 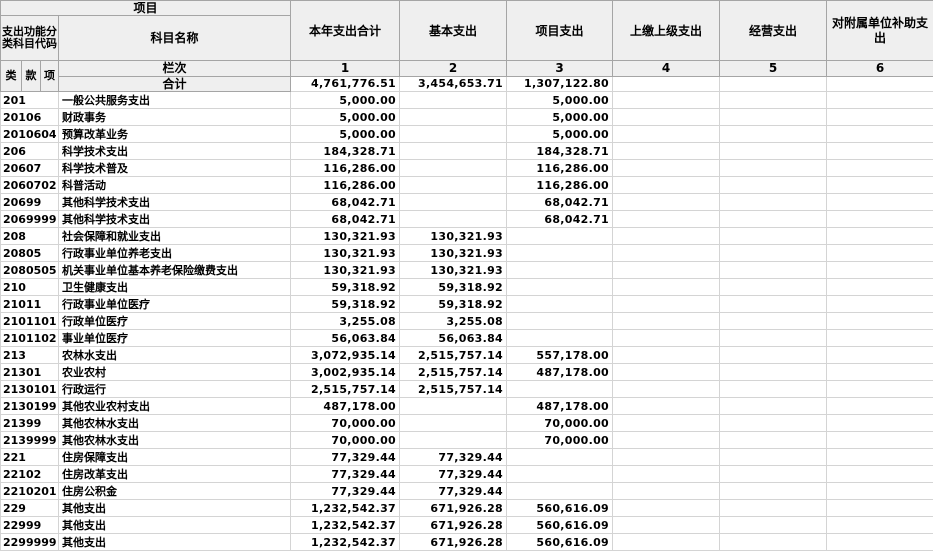 What do you see at coordinates (30, 151) in the screenshot?
I see `code-cell: 206` at bounding box center [30, 151].